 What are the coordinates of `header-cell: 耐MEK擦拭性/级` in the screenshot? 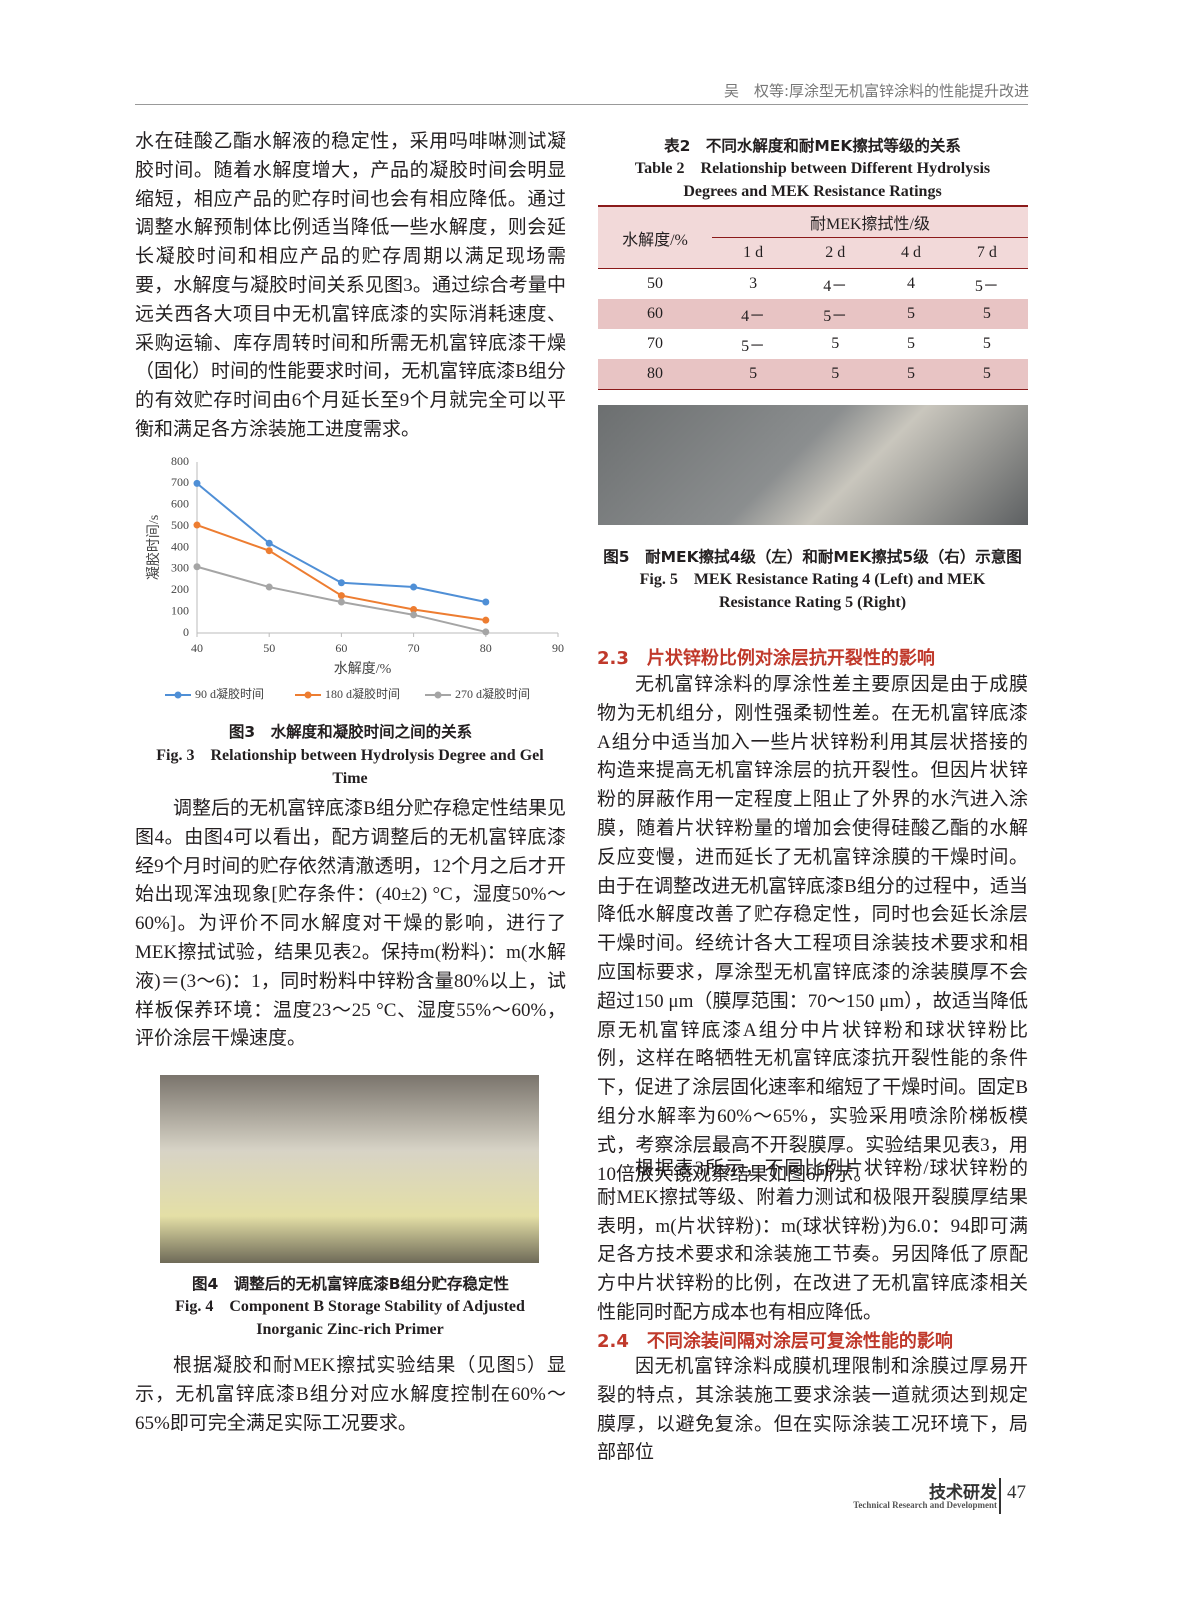 It's located at (870, 222).